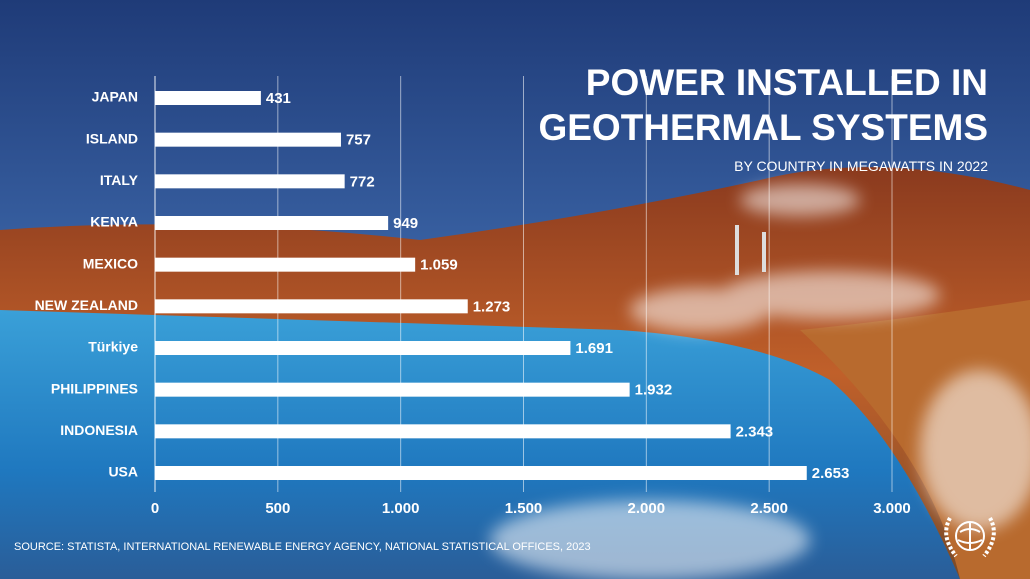 Image resolution: width=1030 pixels, height=579 pixels. Describe the element at coordinates (110, 263) in the screenshot. I see `y-tick-label: MEXICO` at that location.